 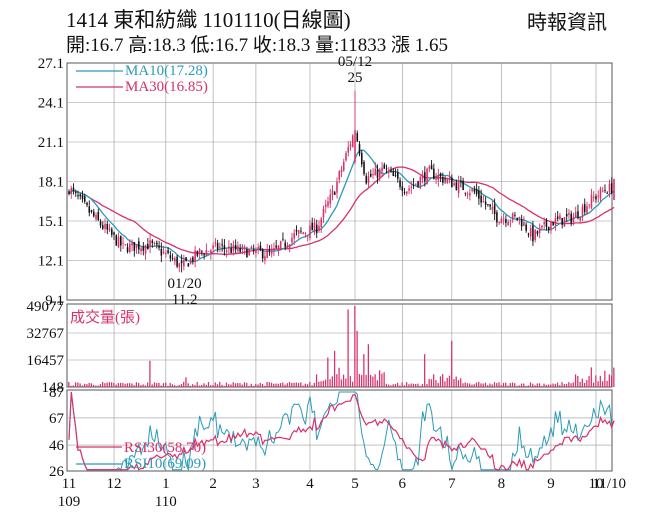 What do you see at coordinates (166, 87) in the screenshot?
I see `ma30-legend-label: MA30(16.85)` at bounding box center [166, 87].